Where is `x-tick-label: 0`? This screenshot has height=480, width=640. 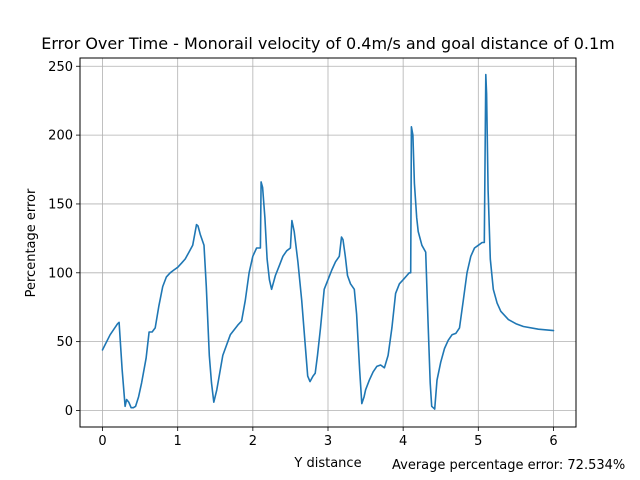 x-tick-label: 0 is located at coordinates (102, 441).